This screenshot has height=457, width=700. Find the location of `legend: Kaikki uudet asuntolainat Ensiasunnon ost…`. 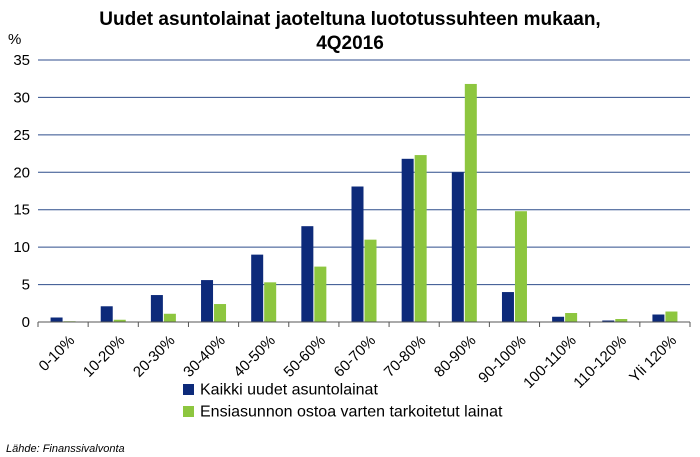

legend: Kaikki uudet asuntolainat Ensiasunnon ost… is located at coordinates (343, 401).